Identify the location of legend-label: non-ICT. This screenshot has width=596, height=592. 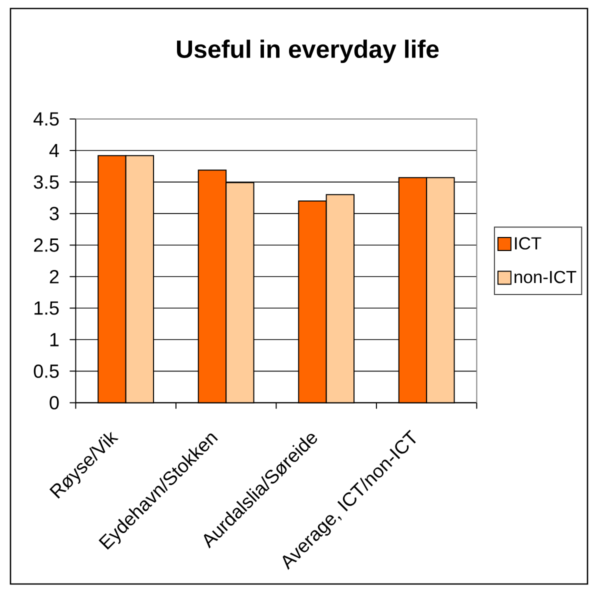
(545, 277).